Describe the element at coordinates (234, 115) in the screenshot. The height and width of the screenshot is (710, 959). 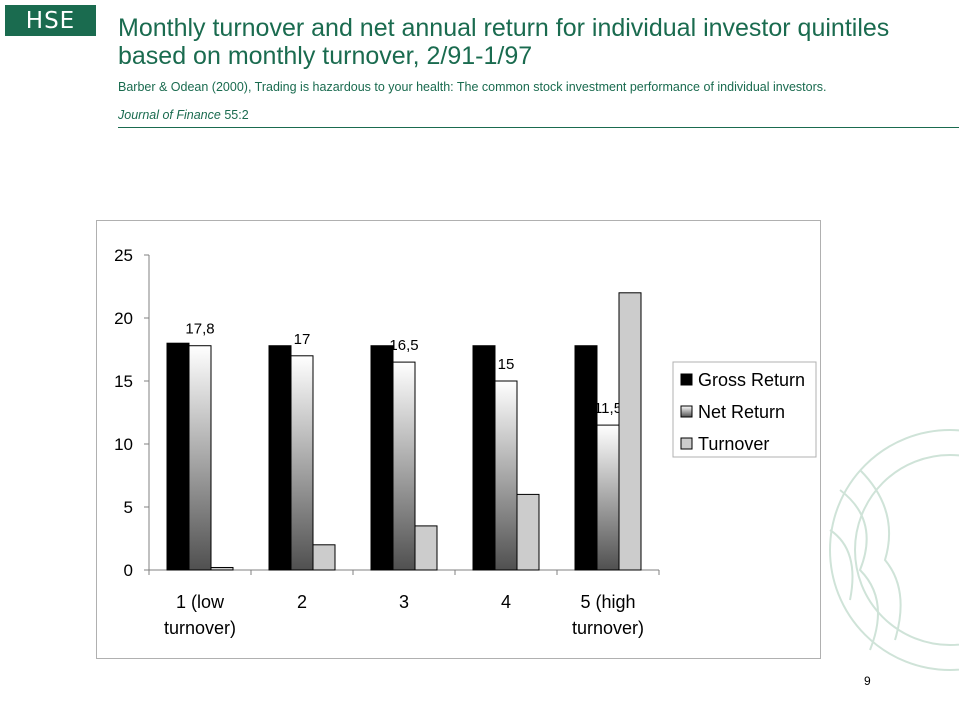
I see `journal-issue: 55:2` at that location.